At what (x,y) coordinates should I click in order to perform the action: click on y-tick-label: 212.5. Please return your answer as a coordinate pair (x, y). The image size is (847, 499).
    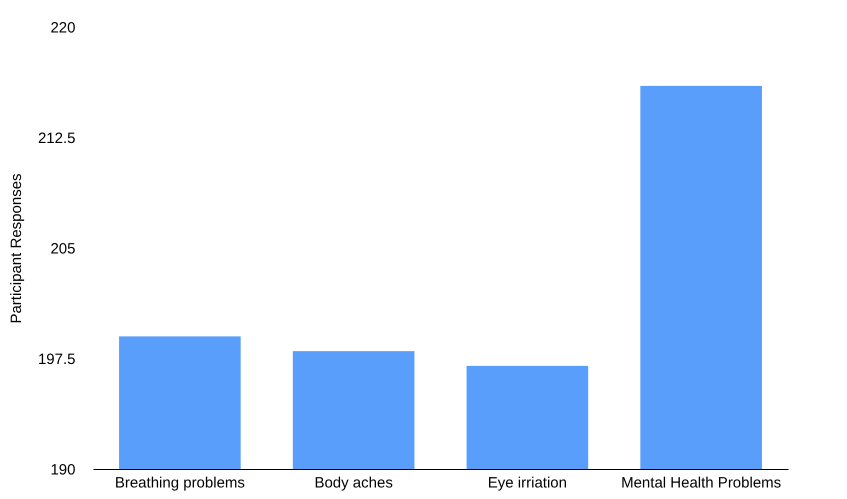
    Looking at the image, I should click on (57, 138).